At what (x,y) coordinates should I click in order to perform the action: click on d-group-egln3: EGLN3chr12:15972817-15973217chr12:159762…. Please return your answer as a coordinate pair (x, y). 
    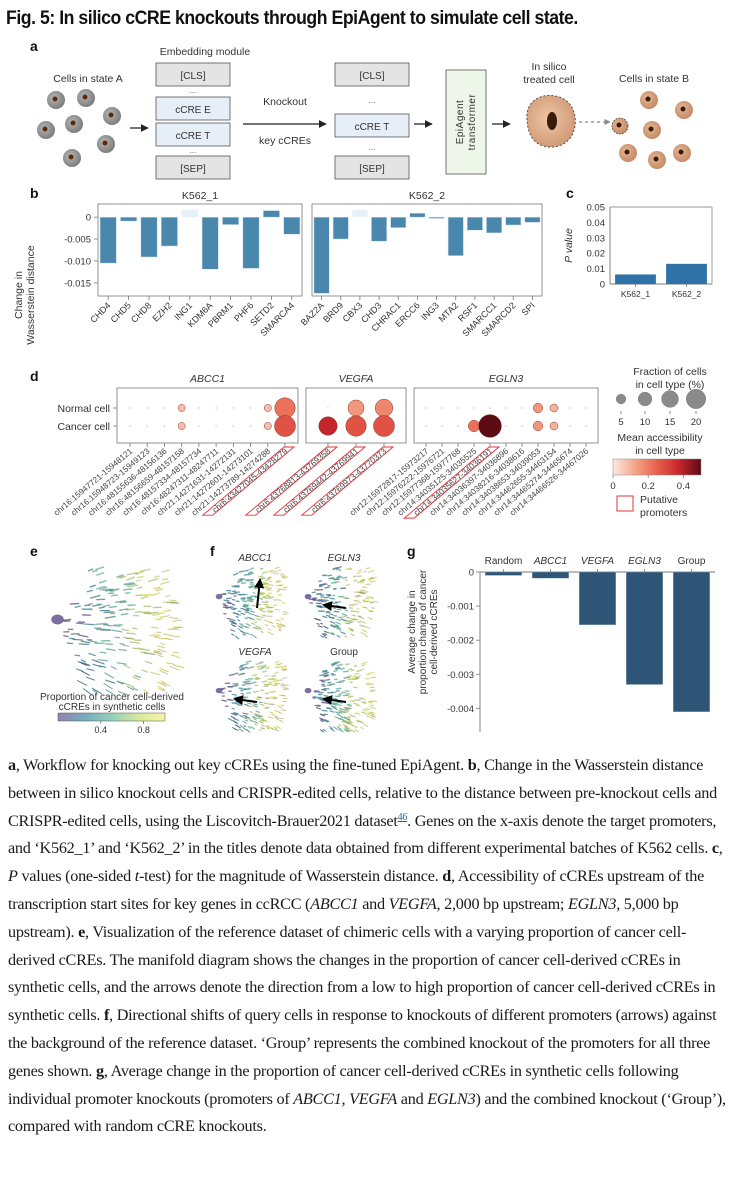
    Looking at the image, I should click on (473, 446).